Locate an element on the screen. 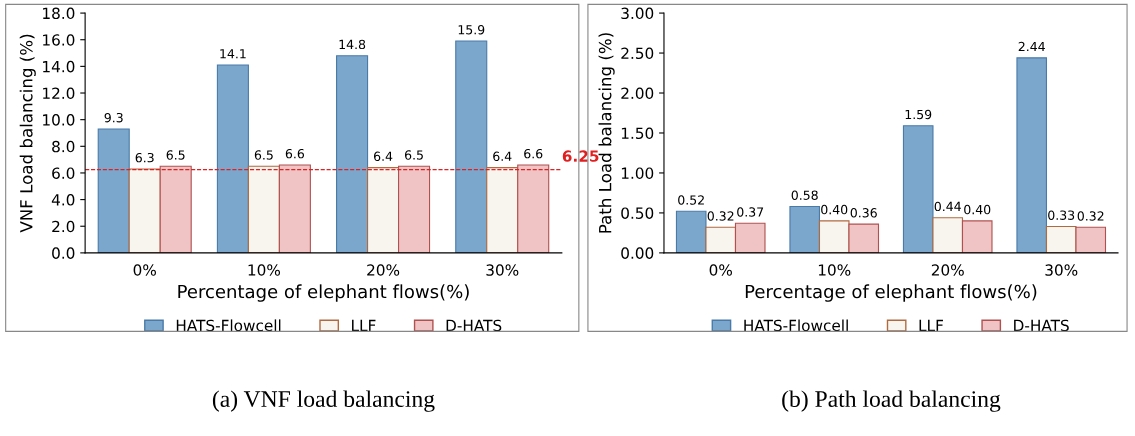 The image size is (1135, 436). data-label: 14.8 is located at coordinates (352, 44).